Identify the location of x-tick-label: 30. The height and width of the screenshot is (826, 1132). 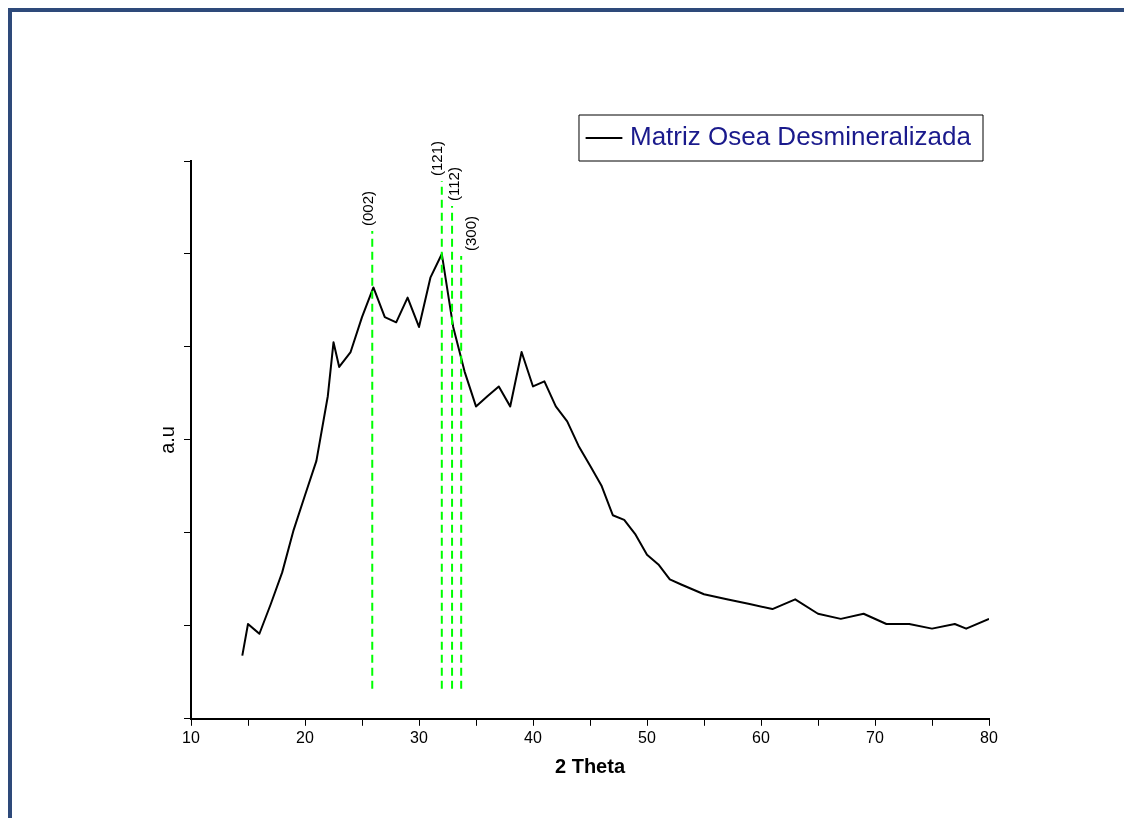
(419, 737).